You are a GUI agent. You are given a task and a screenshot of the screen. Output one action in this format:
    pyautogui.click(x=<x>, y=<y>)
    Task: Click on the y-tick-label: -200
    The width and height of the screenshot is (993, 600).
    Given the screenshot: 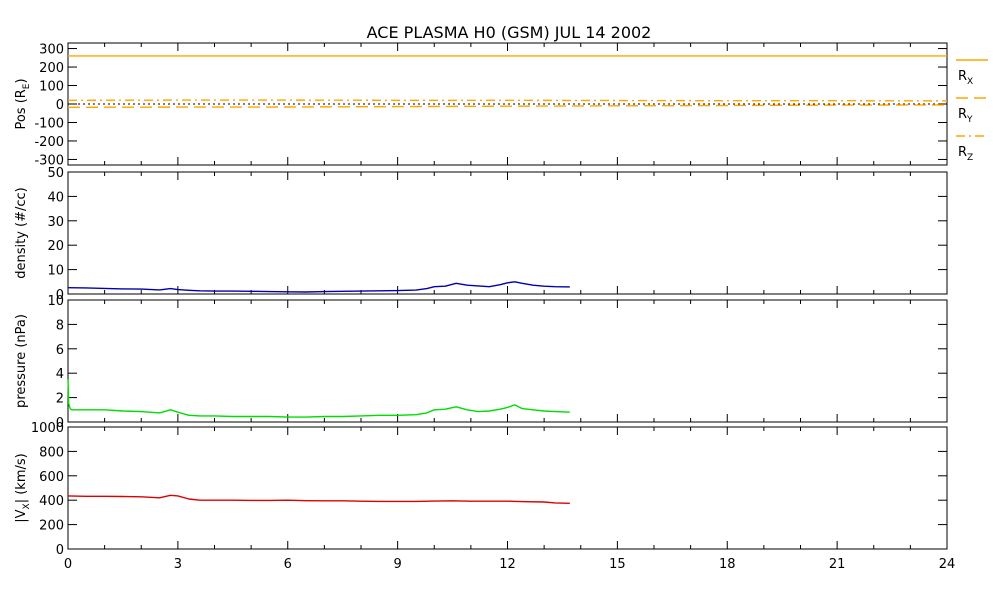 What is the action you would take?
    pyautogui.click(x=49, y=142)
    